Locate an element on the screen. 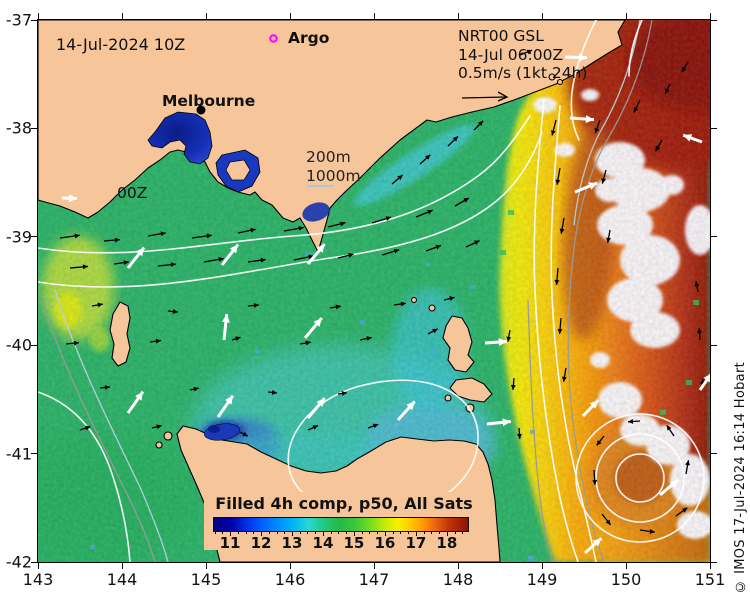 The width and height of the screenshot is (750, 600). y-tick-mark-right--39 is located at coordinates (713, 237).